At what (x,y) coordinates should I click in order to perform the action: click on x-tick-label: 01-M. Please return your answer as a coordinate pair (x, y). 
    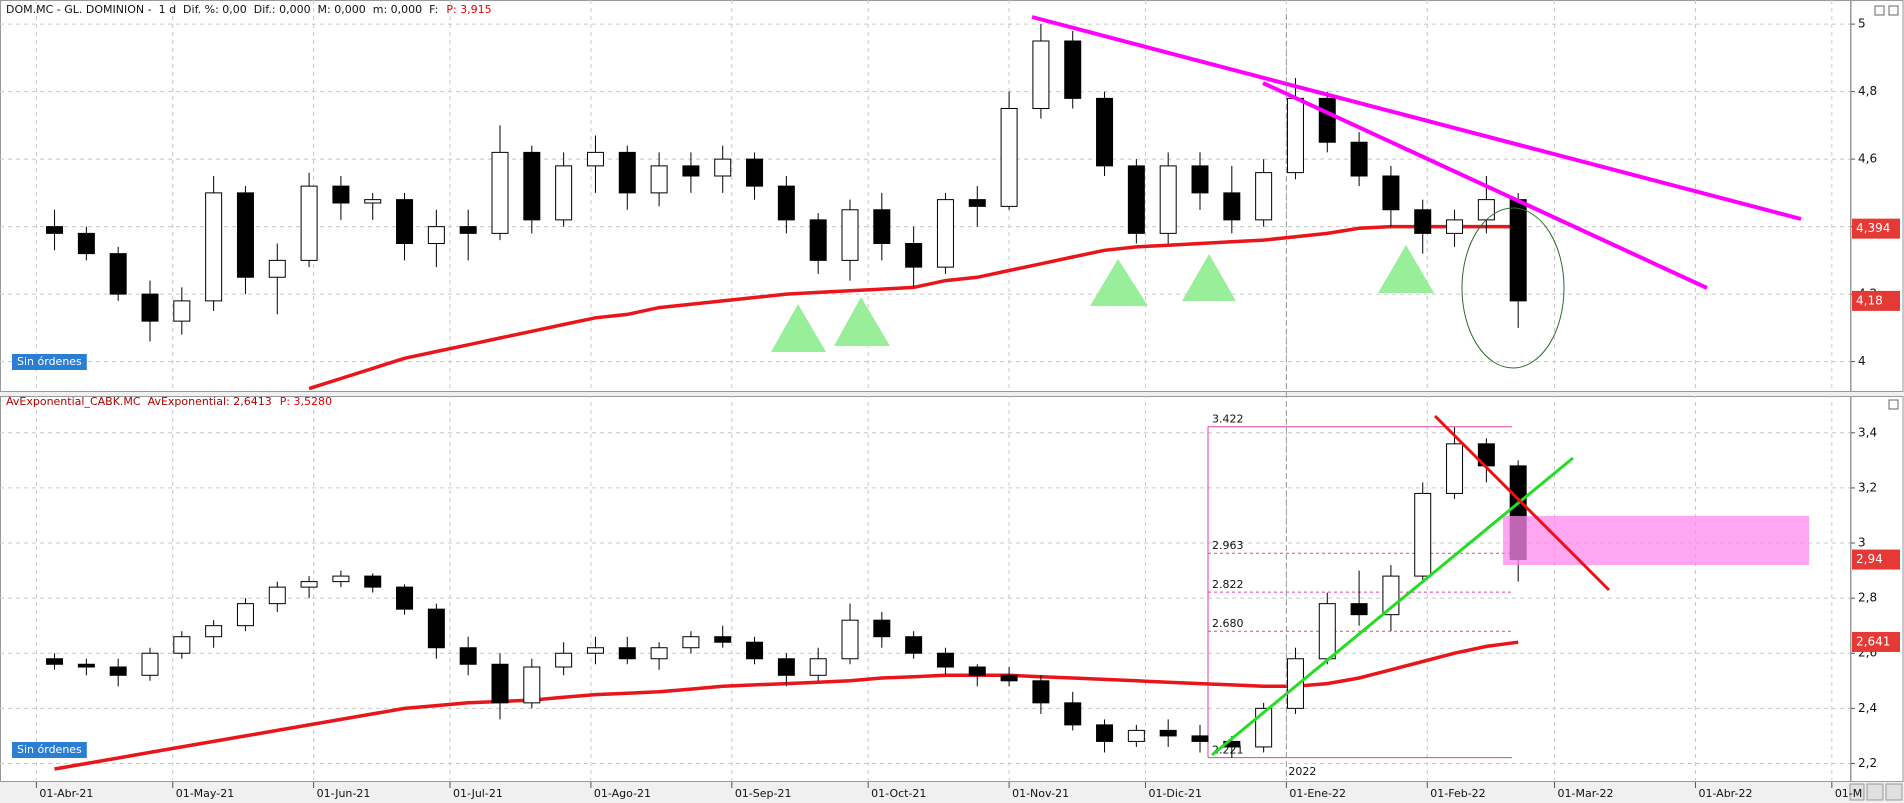
    Looking at the image, I should click on (1848, 793).